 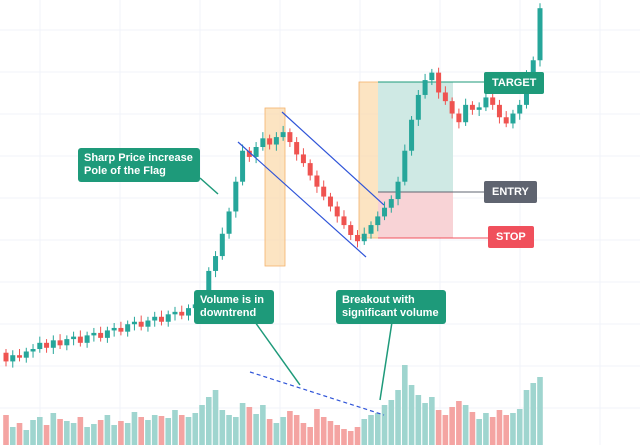 What do you see at coordinates (333, 158) in the screenshot?
I see `flag-channel-upper` at bounding box center [333, 158].